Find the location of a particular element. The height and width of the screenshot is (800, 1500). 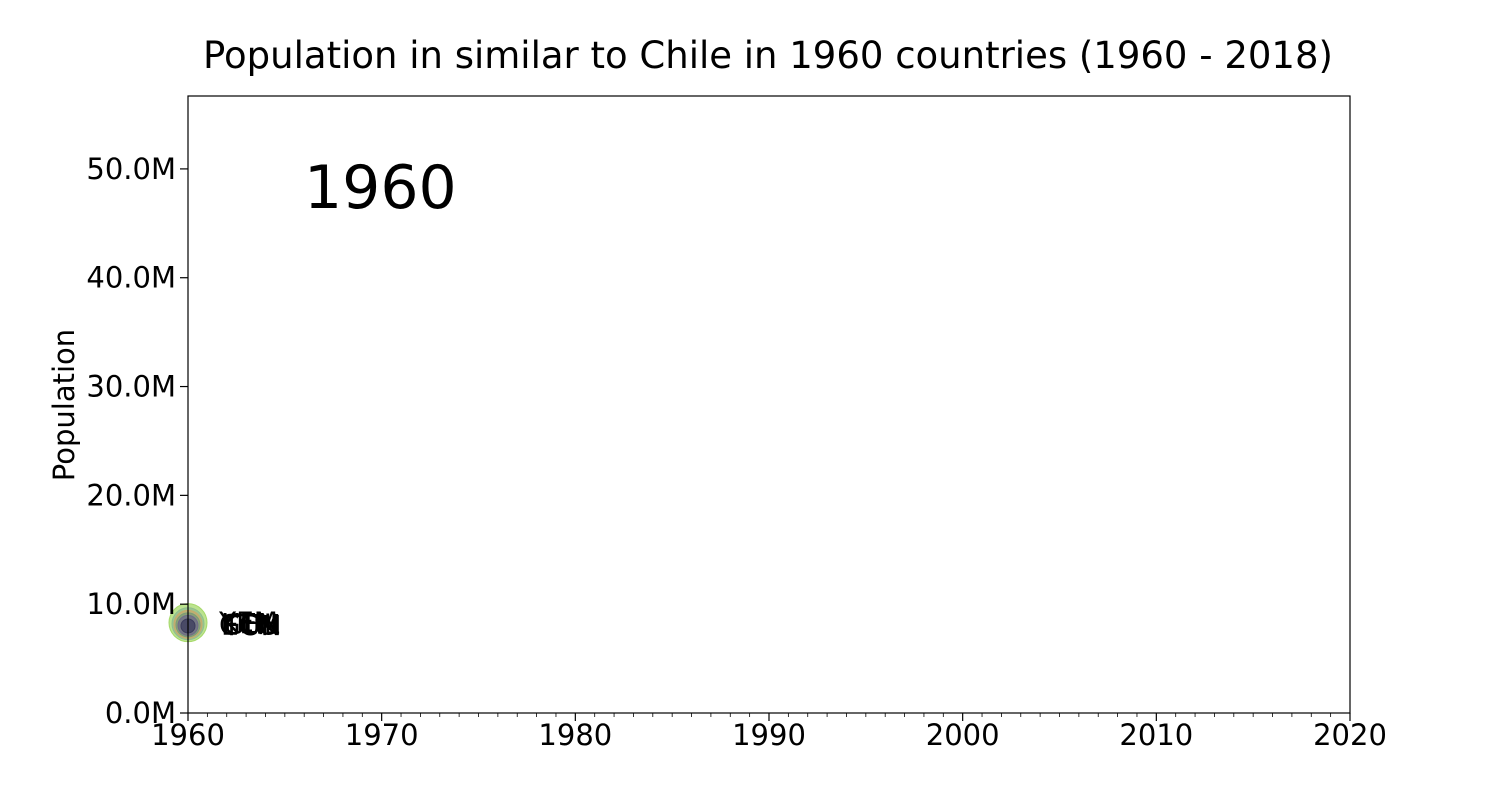

data-point-label-ecu: ECU is located at coordinates (250, 624).